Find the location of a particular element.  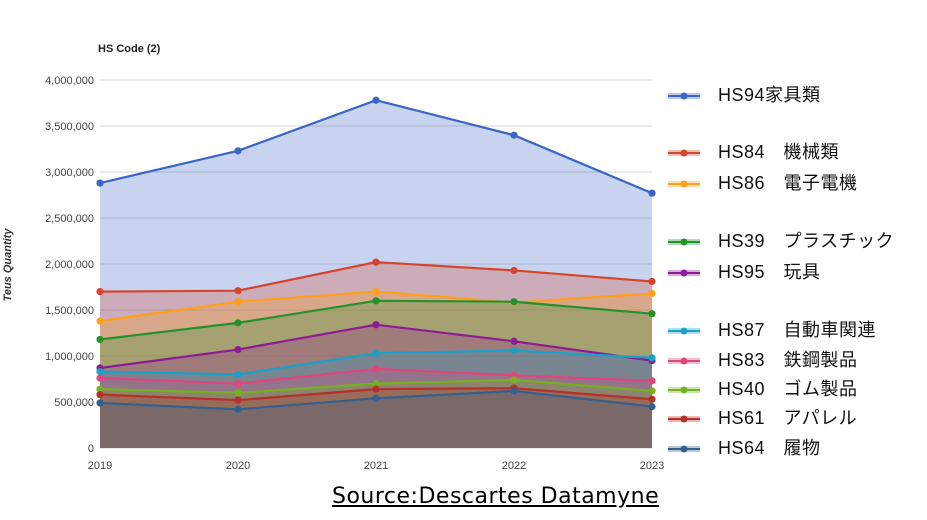

x-tick-label: 2019 is located at coordinates (100, 466).